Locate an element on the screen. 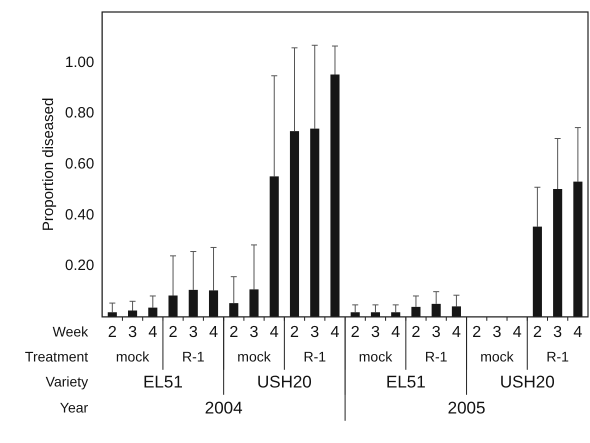 This screenshot has height=443, width=590. y-tick-label: 0.80 is located at coordinates (79, 113).